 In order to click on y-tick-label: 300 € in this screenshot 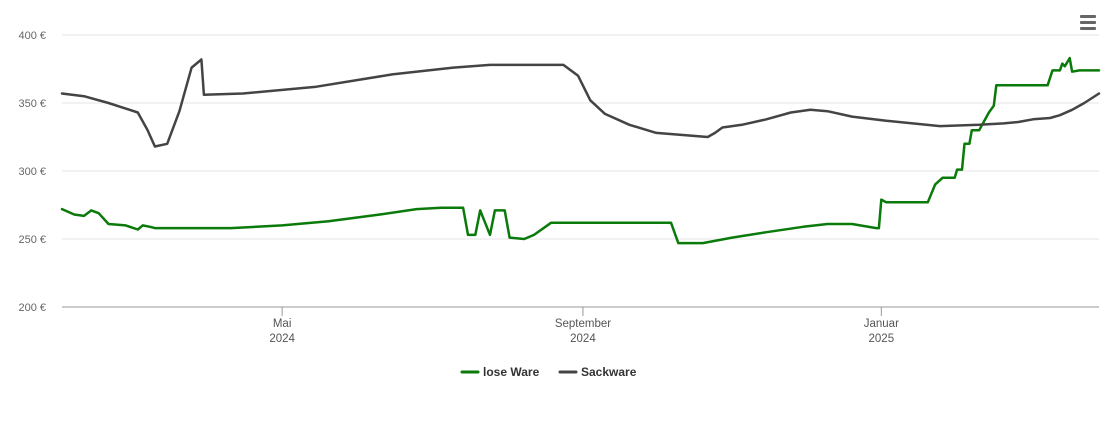, I will do `click(32, 172)`.